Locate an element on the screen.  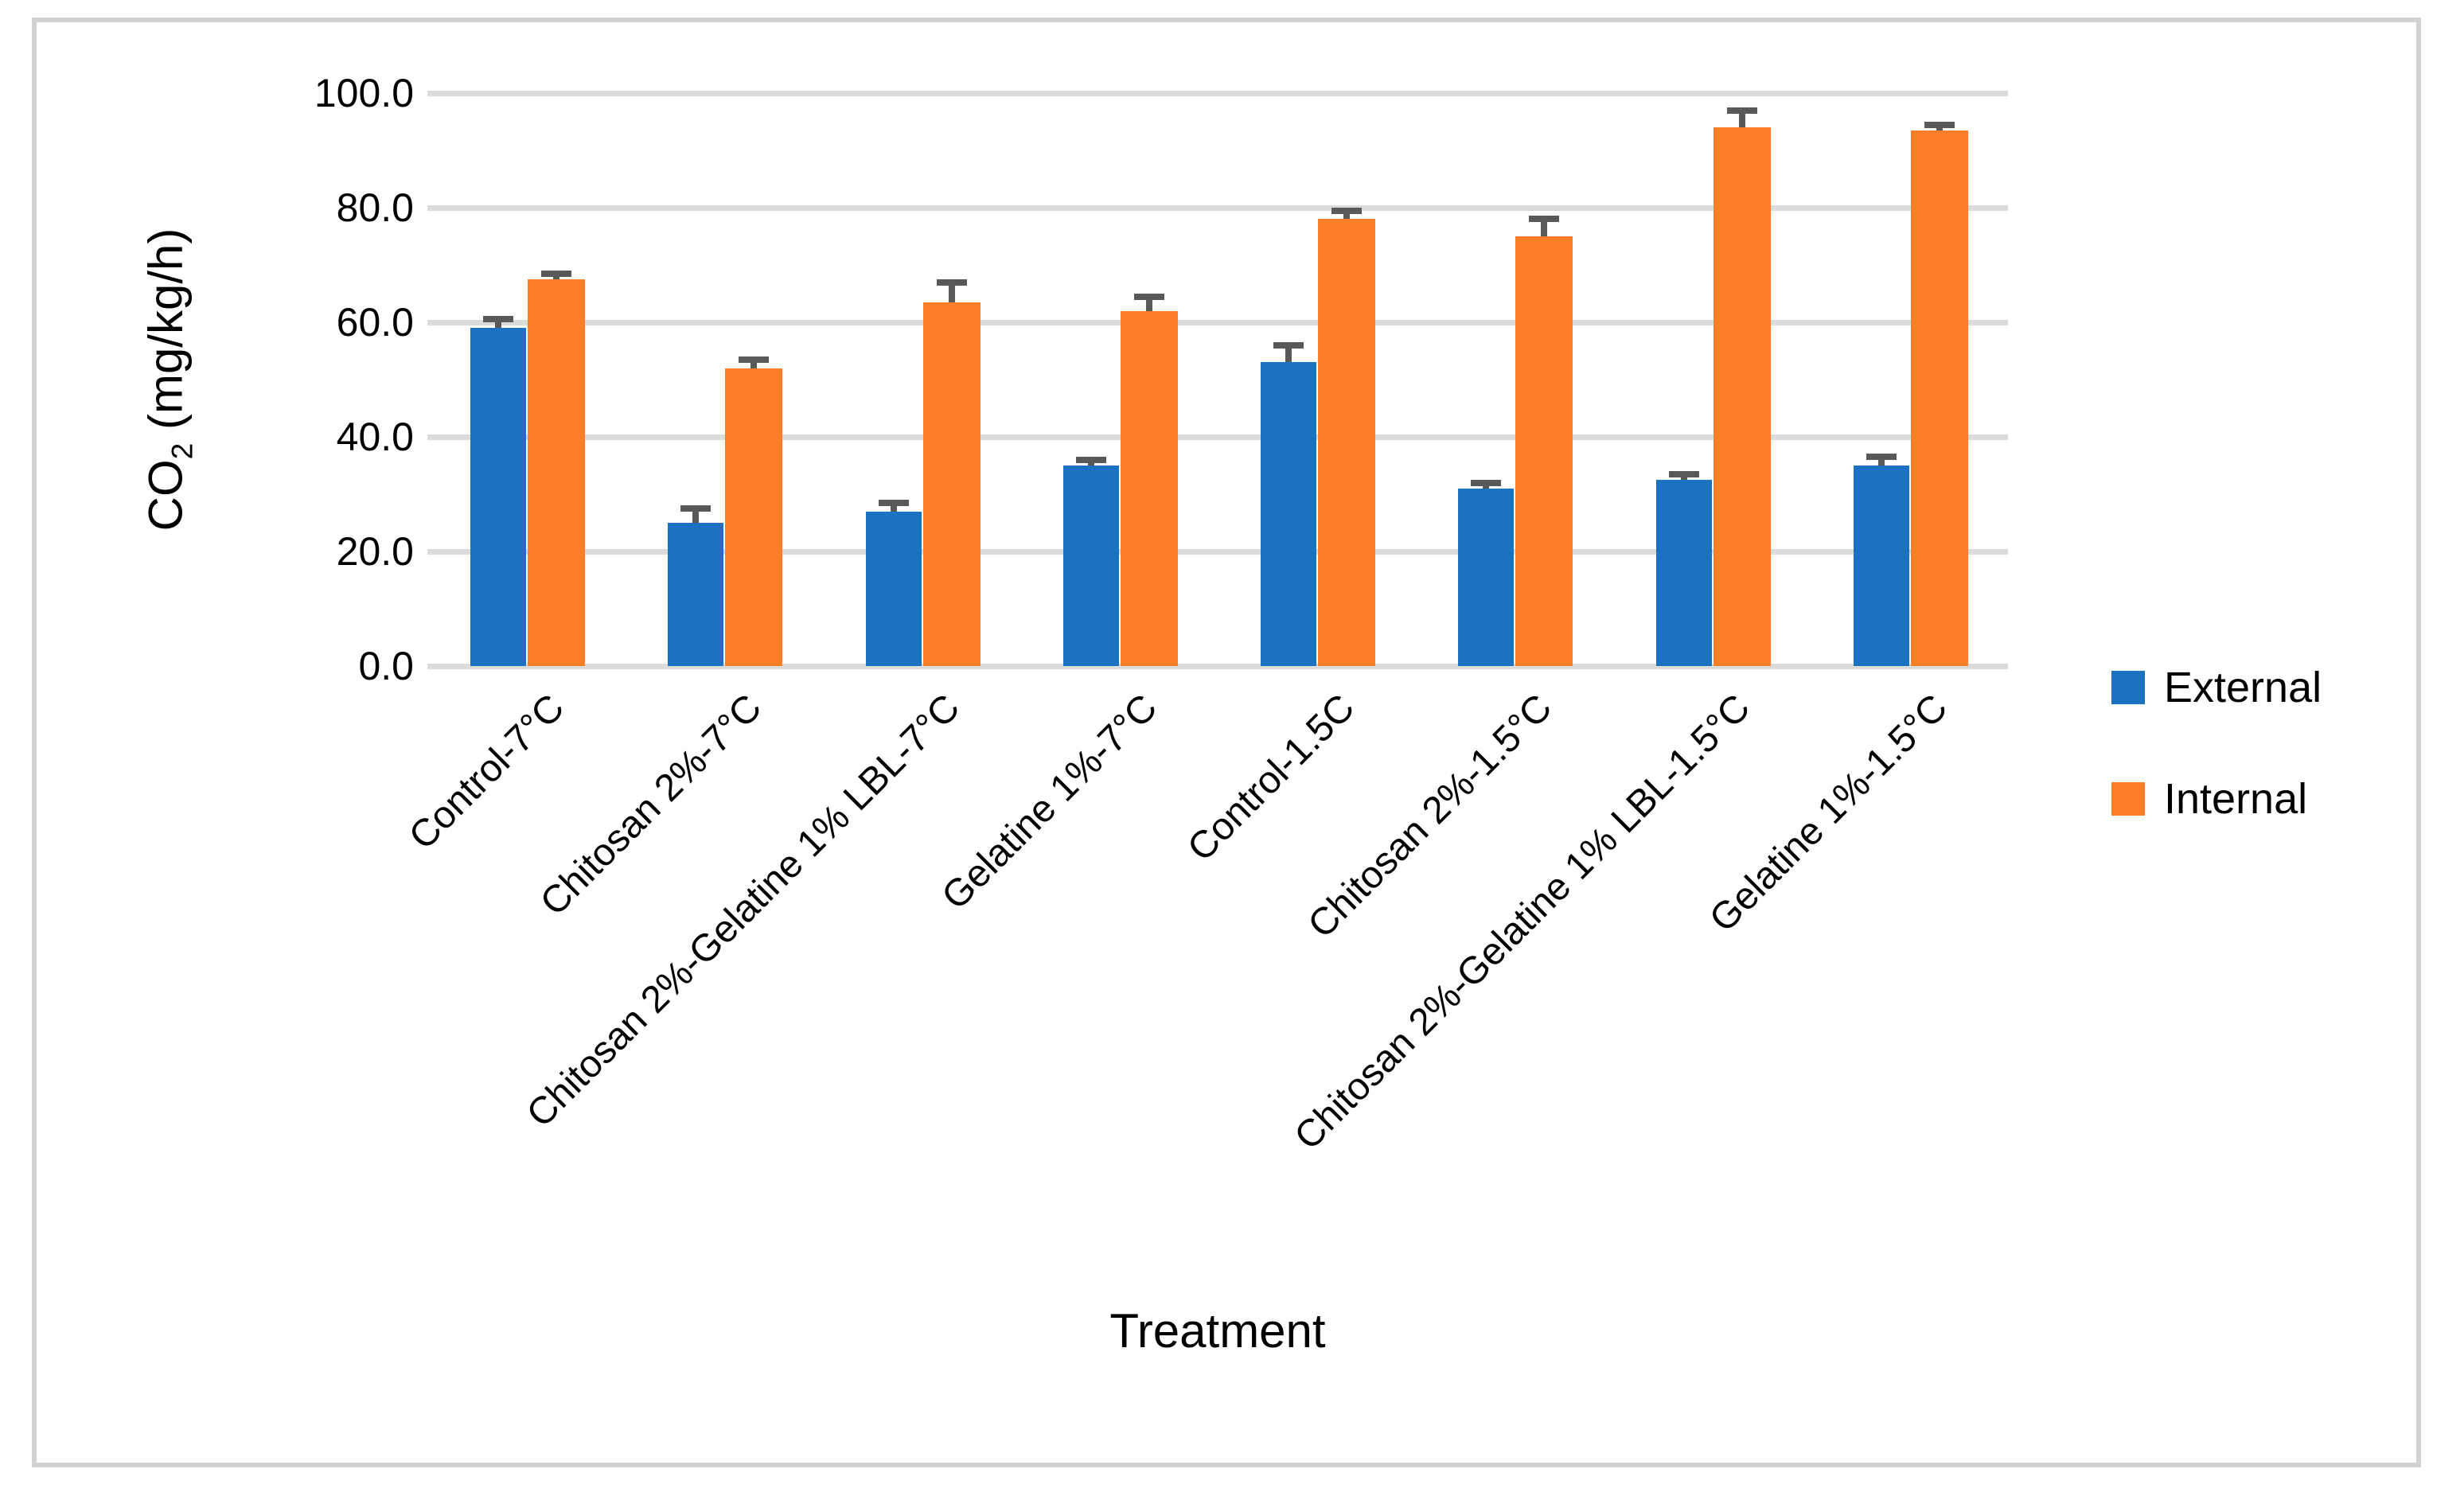
y-tick-label: 60.0 is located at coordinates (375, 322).